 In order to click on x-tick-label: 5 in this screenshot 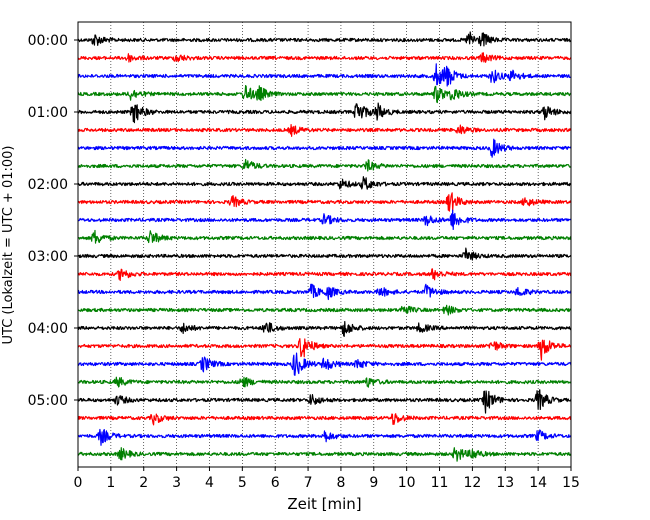, I will do `click(242, 483)`.